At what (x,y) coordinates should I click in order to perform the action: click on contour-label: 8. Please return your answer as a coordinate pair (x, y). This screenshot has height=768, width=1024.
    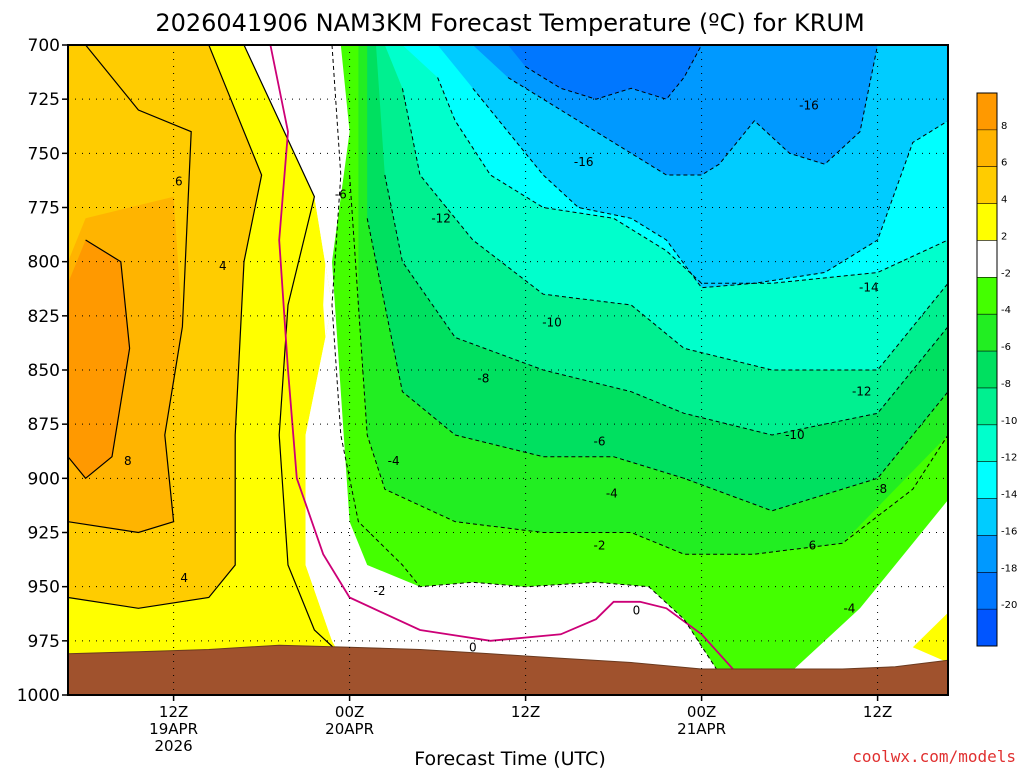
    Looking at the image, I should click on (128, 461).